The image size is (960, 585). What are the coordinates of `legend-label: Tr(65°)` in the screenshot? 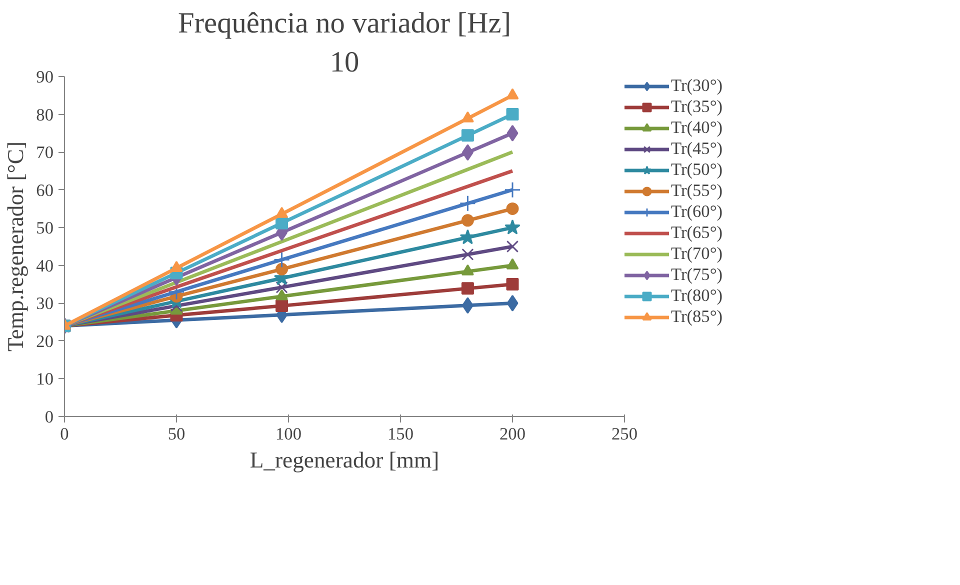 It's located at (697, 233).